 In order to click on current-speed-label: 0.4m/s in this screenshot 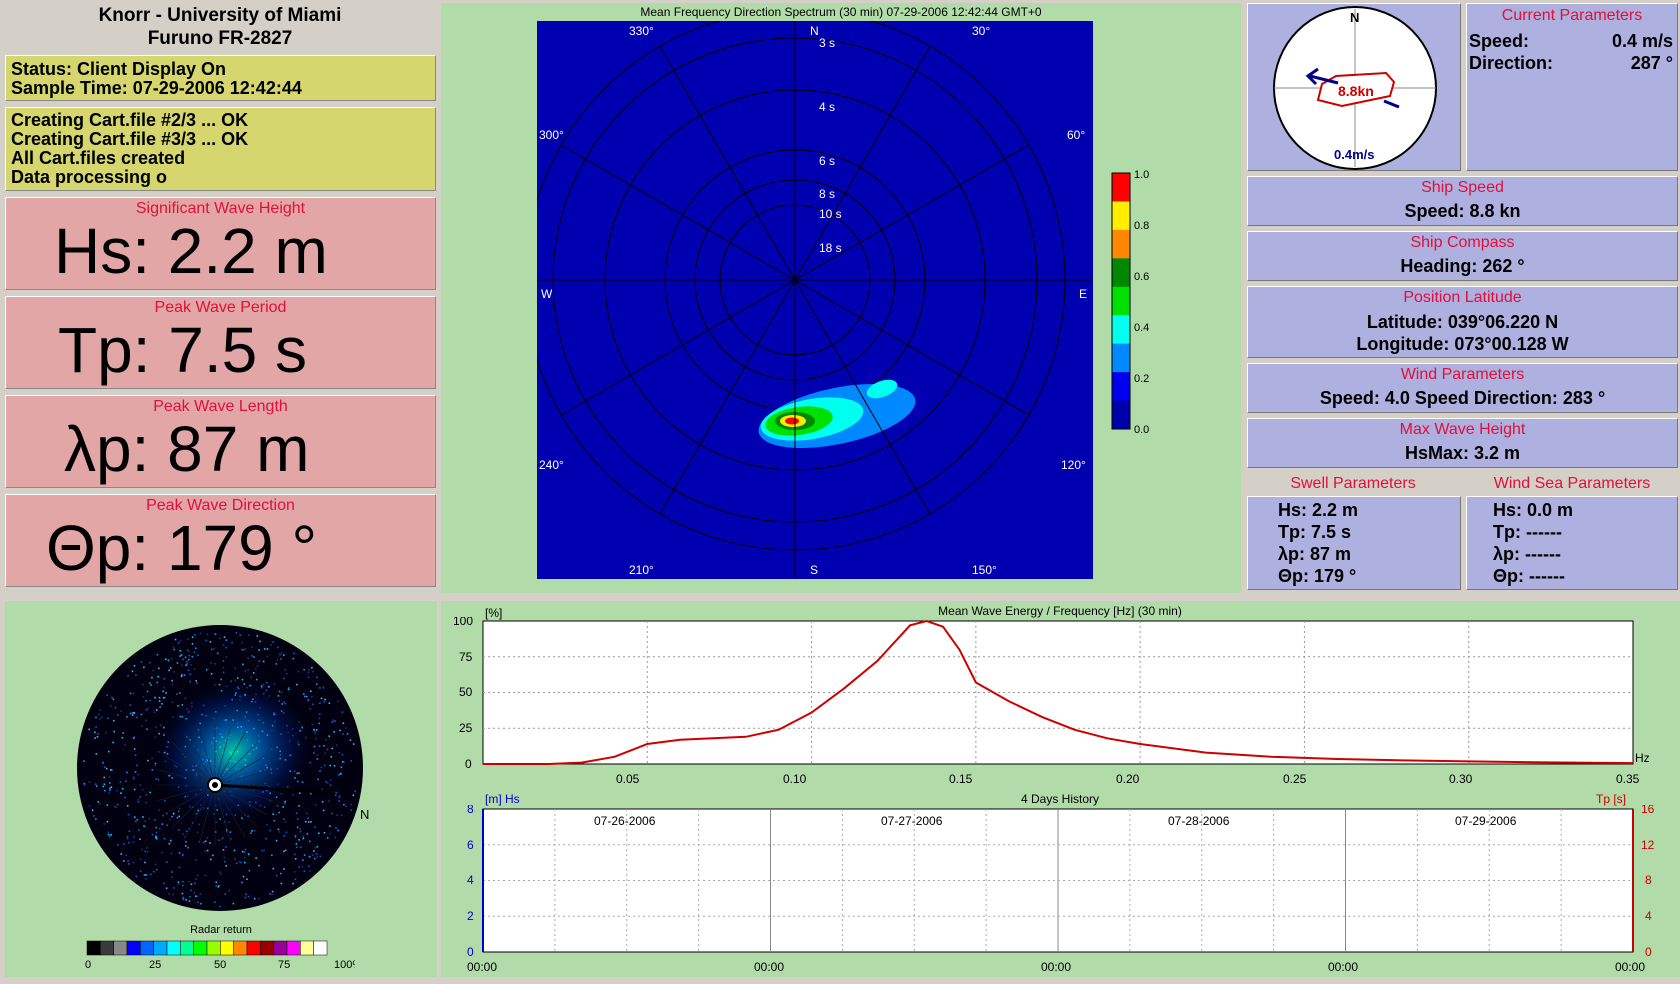, I will do `click(1354, 154)`.